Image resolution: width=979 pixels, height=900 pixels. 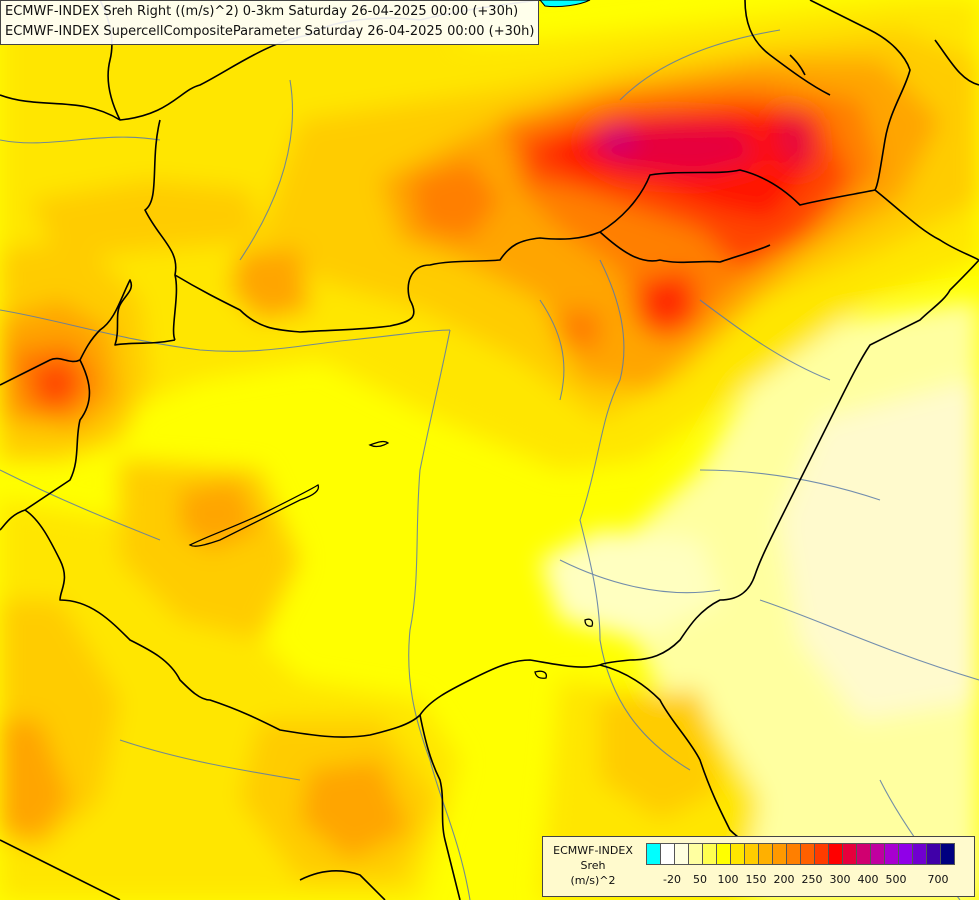 I want to click on legend-tick-label: 100, so click(x=728, y=879).